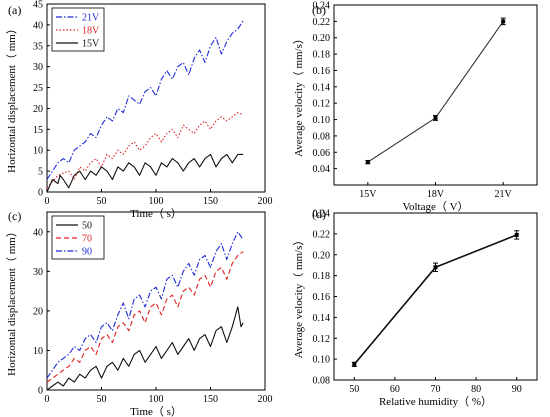 Image resolution: width=550 pixels, height=417 pixels. Describe the element at coordinates (38, 88) in the screenshot. I see `y-tick-label: 25` at that location.